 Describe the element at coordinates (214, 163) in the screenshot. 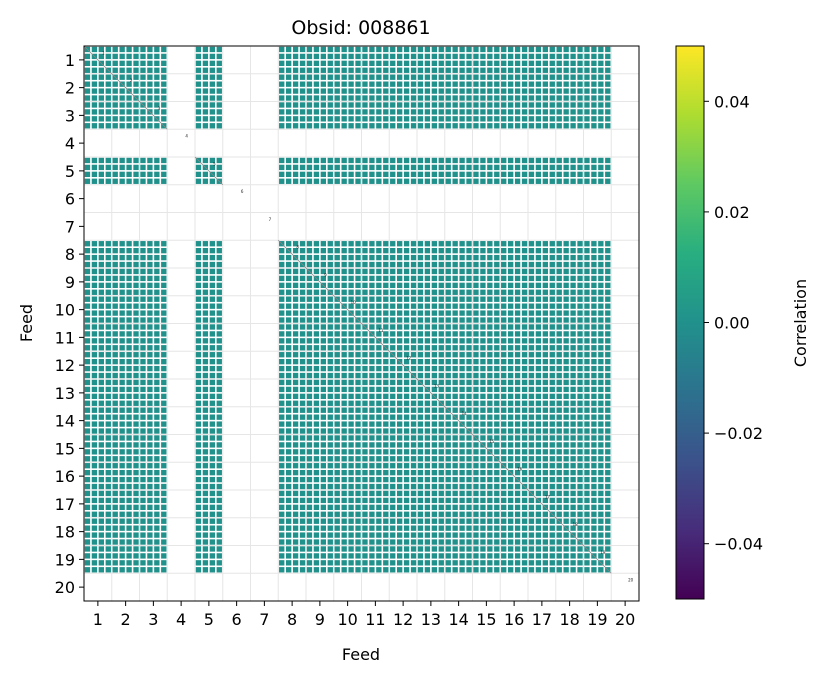

I see `diagonal-label: 5` at that location.